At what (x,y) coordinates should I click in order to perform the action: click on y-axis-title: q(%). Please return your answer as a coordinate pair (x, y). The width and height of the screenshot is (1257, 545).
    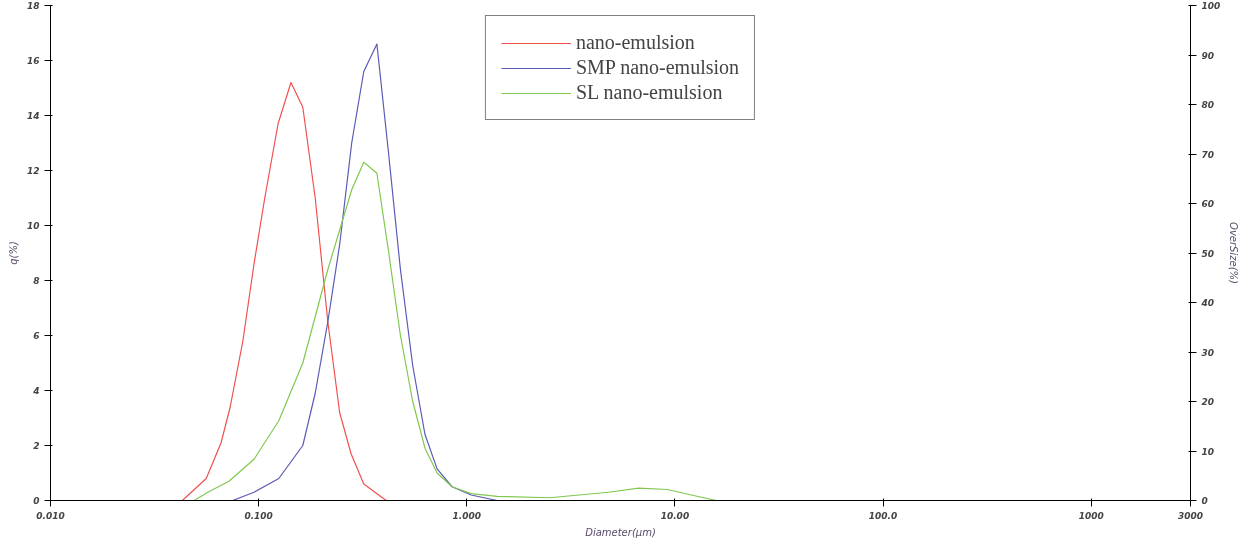
    Looking at the image, I should click on (13, 253).